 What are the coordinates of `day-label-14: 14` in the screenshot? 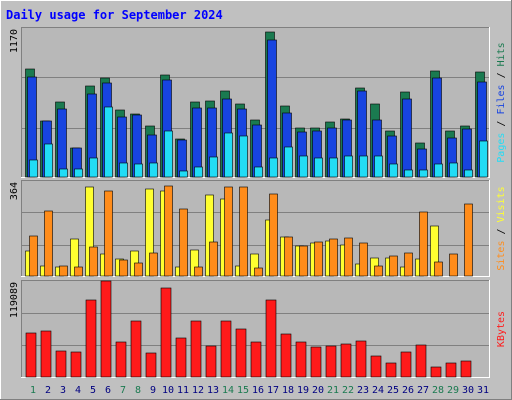 It's located at (228, 390).